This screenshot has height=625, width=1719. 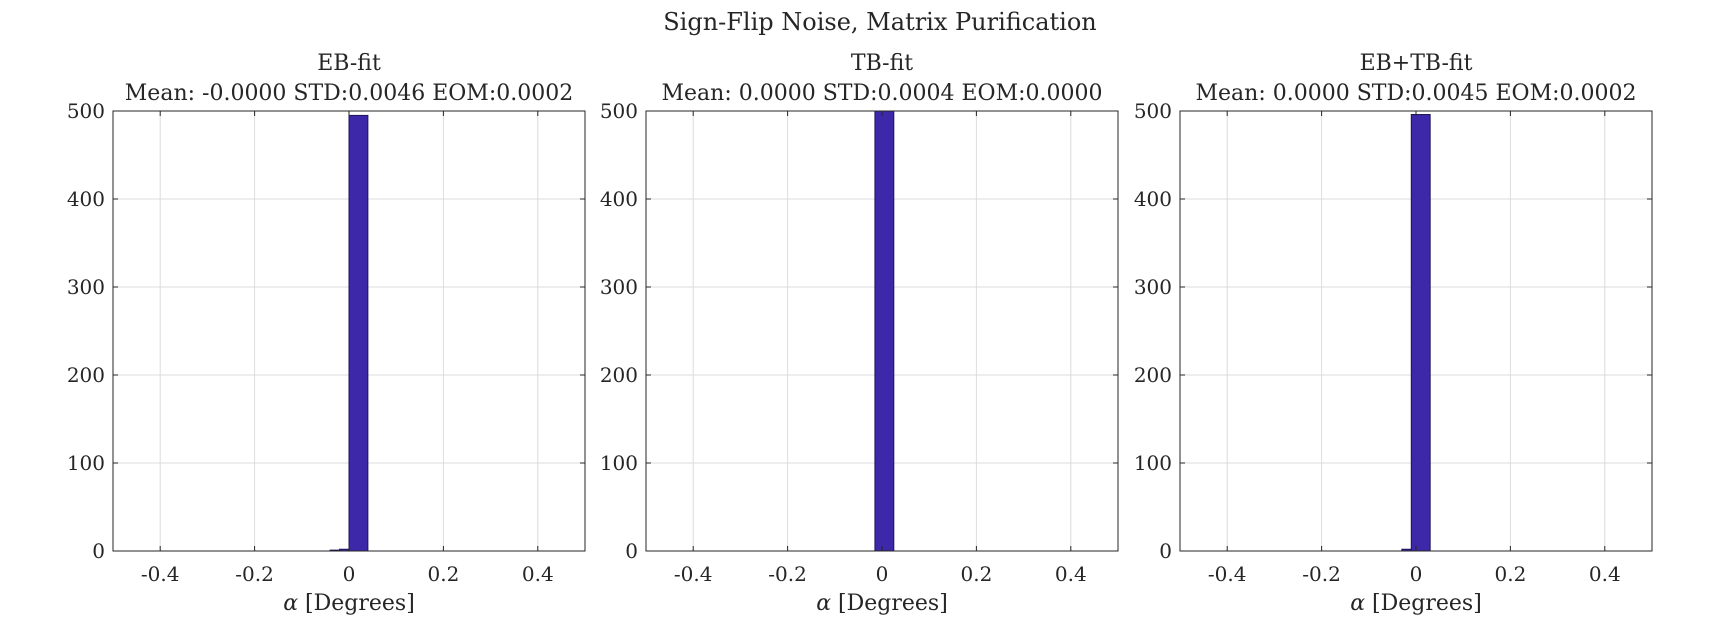 What do you see at coordinates (1416, 63) in the screenshot?
I see `panel-title: EB+TB-fit` at bounding box center [1416, 63].